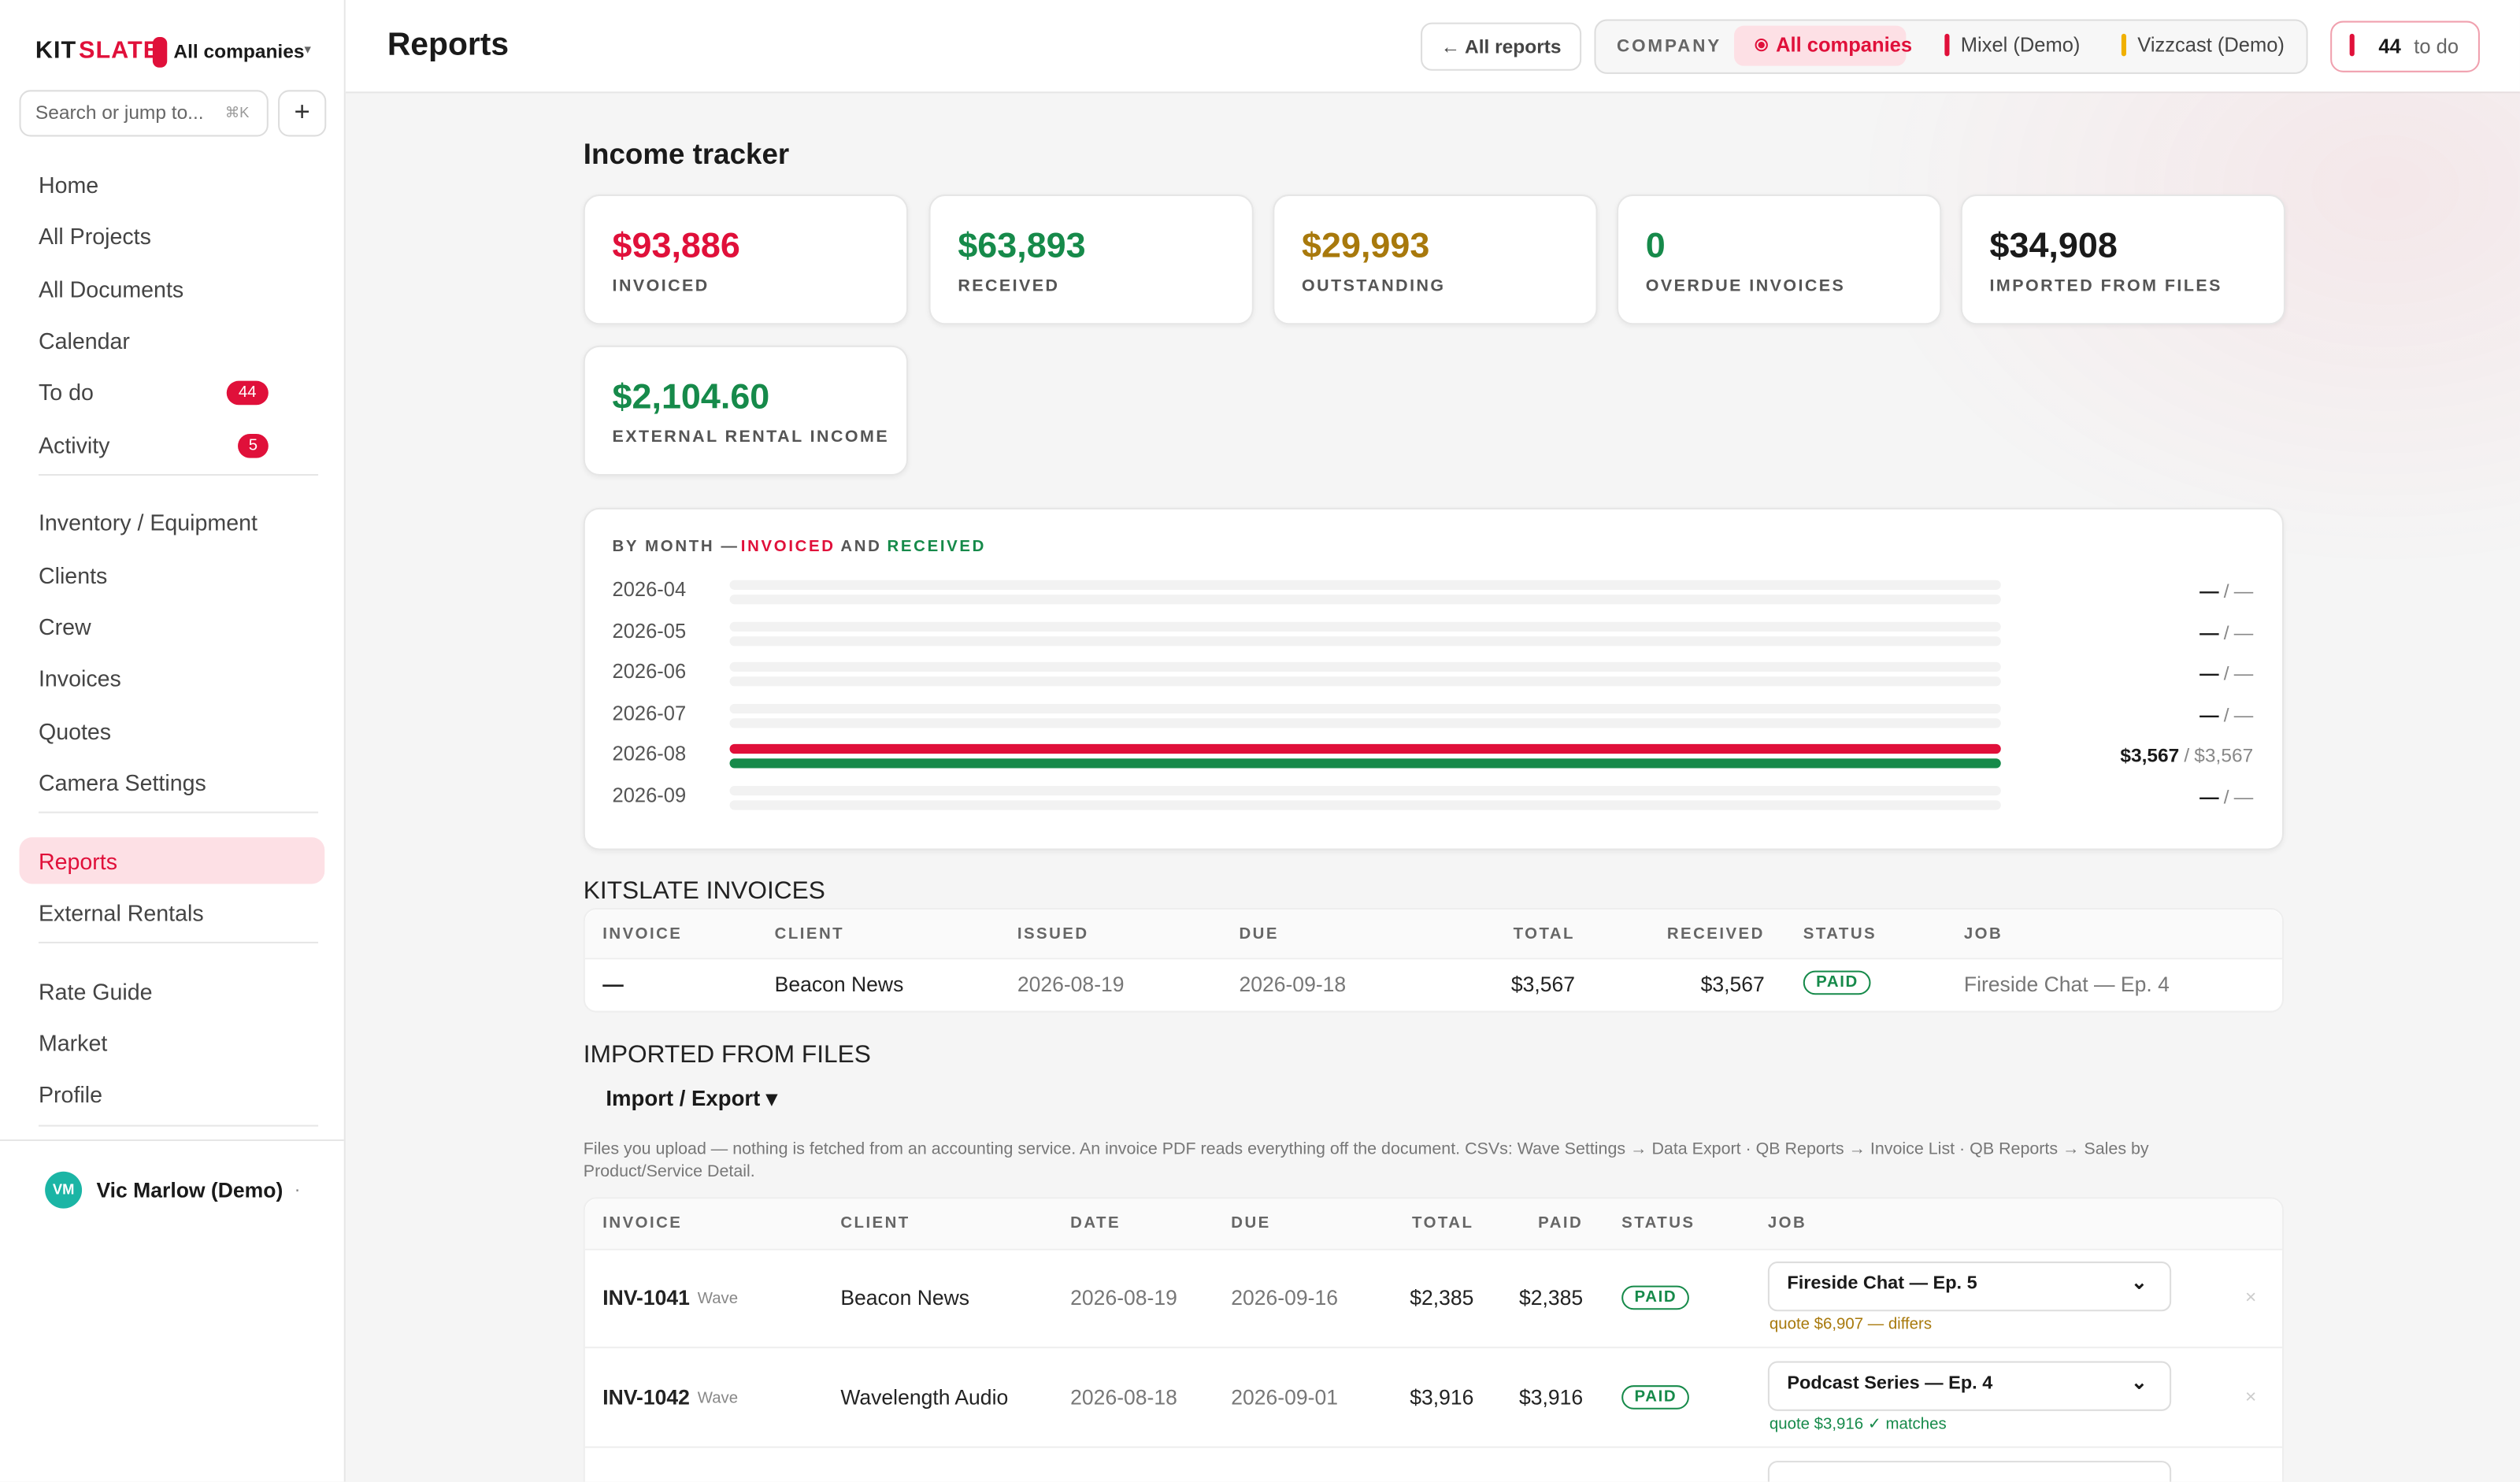 This screenshot has height=1482, width=2520. Describe the element at coordinates (937, 547) in the screenshot. I see `month-heading-received: RECEIVED` at that location.